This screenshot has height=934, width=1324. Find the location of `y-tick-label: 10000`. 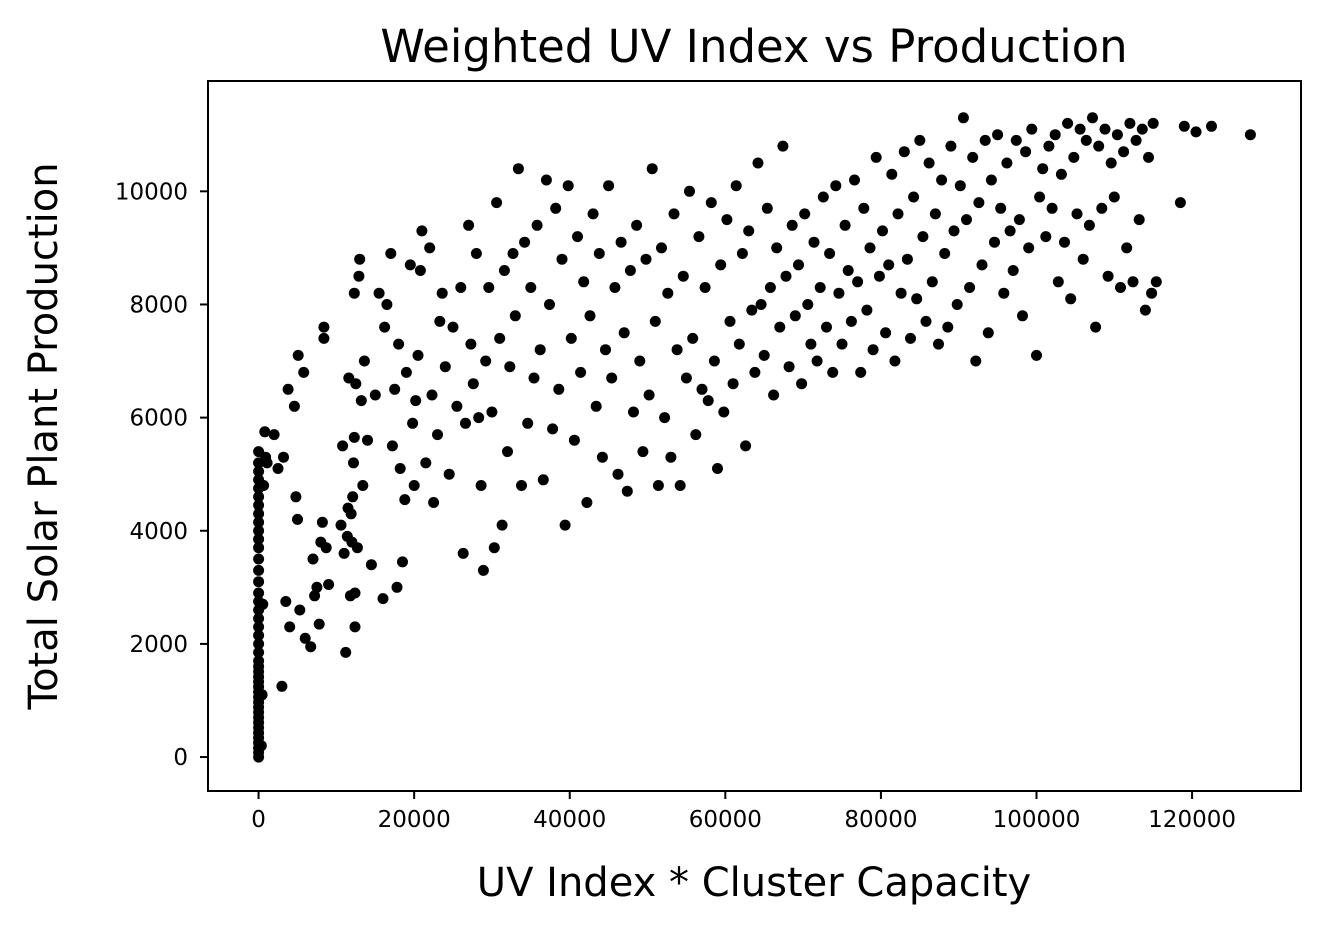

y-tick-label: 10000 is located at coordinates (151, 192).